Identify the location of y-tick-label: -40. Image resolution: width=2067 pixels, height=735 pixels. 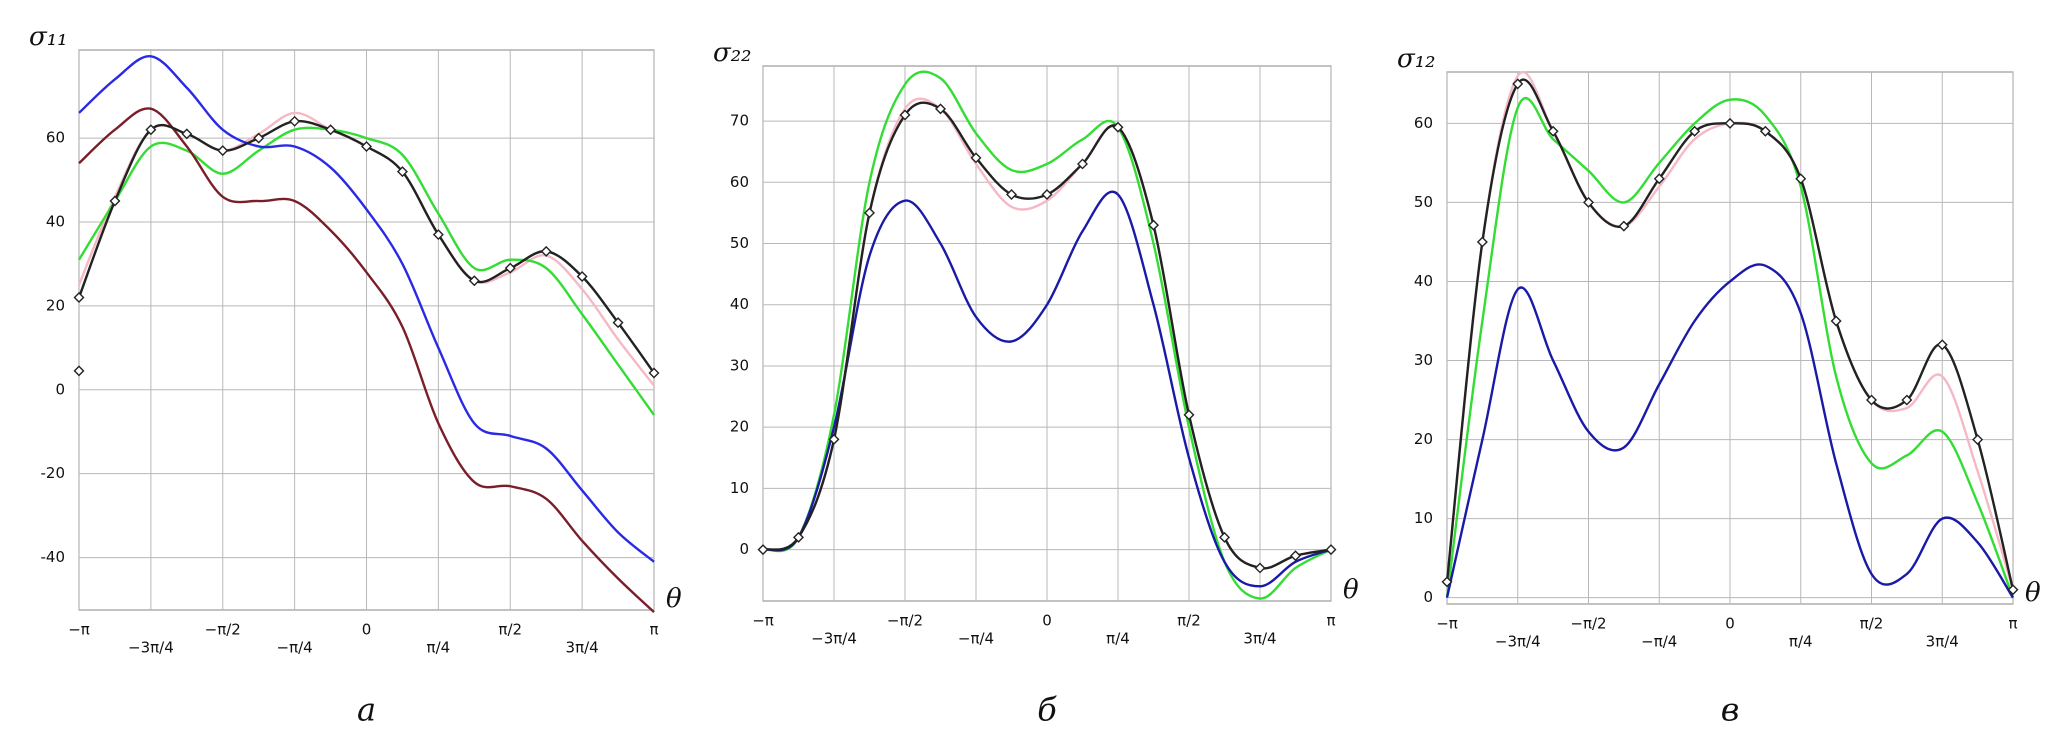
(53, 557).